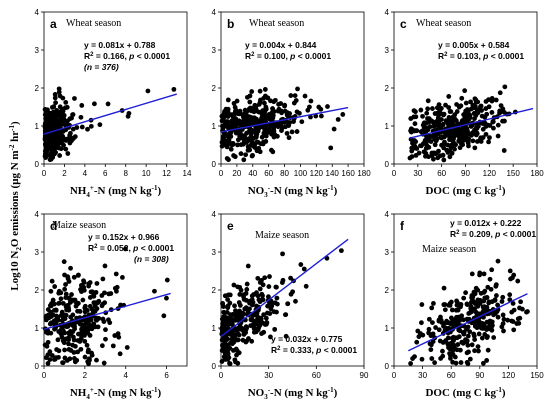 This screenshot has width=550, height=413. I want to click on x-label-close: ), so click(159, 393).